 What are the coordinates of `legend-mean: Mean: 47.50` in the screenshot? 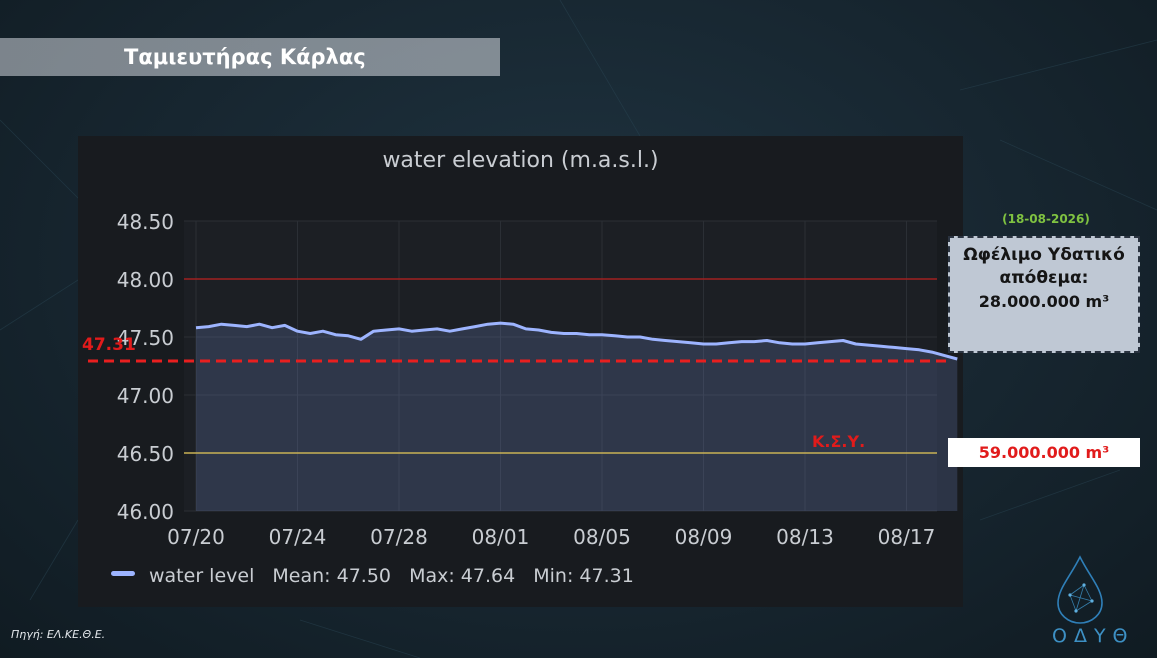 It's located at (332, 576).